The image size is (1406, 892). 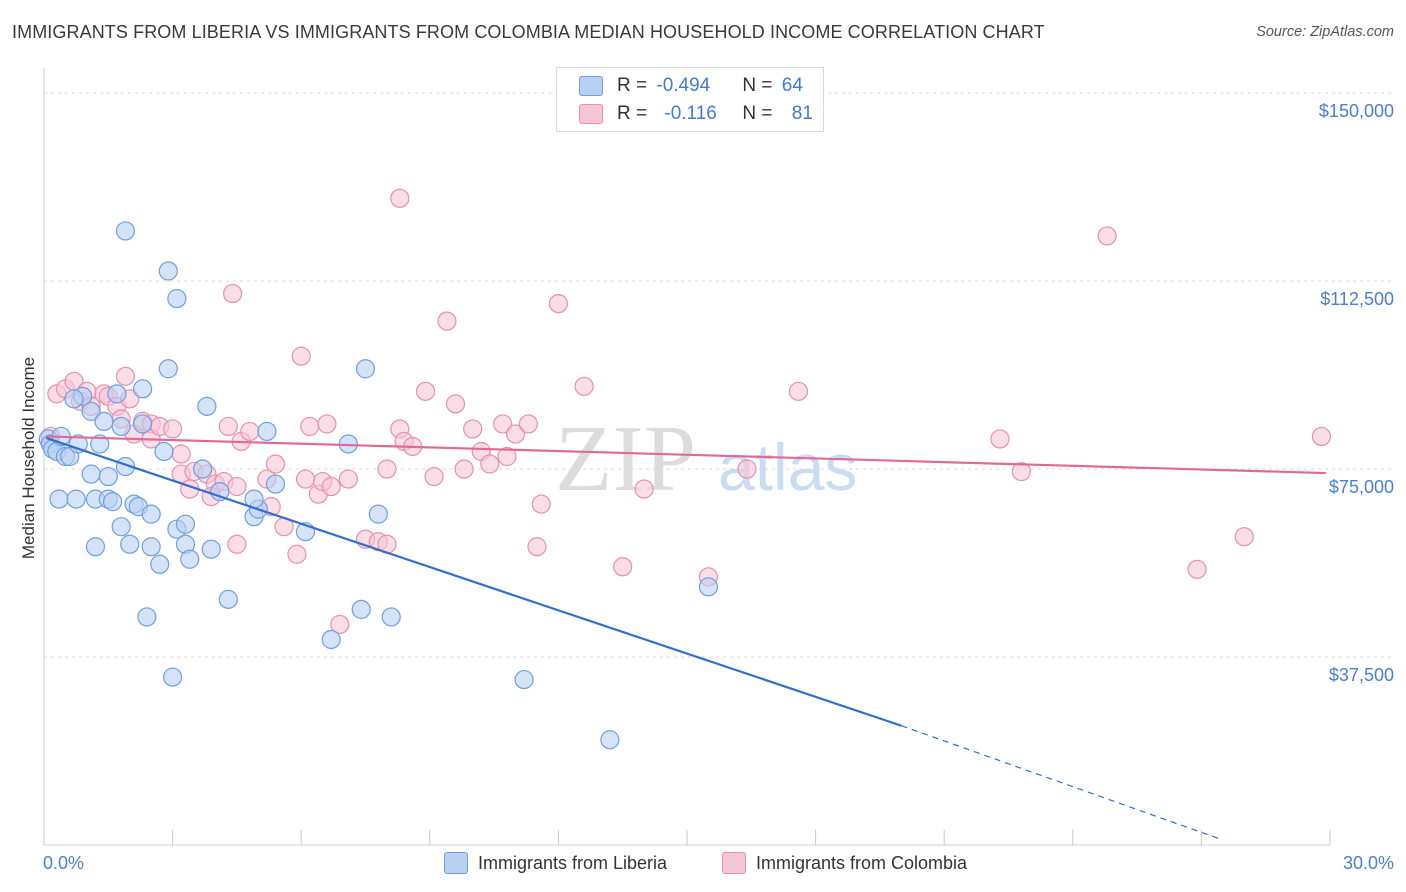 I want to click on y-axis-label: Median Household Income, so click(x=28, y=458).